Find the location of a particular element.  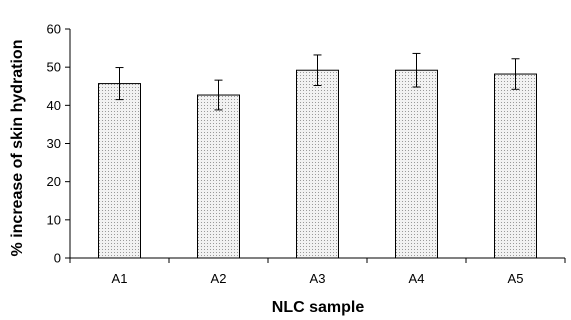

y-tick-label: 20 is located at coordinates (54, 181).